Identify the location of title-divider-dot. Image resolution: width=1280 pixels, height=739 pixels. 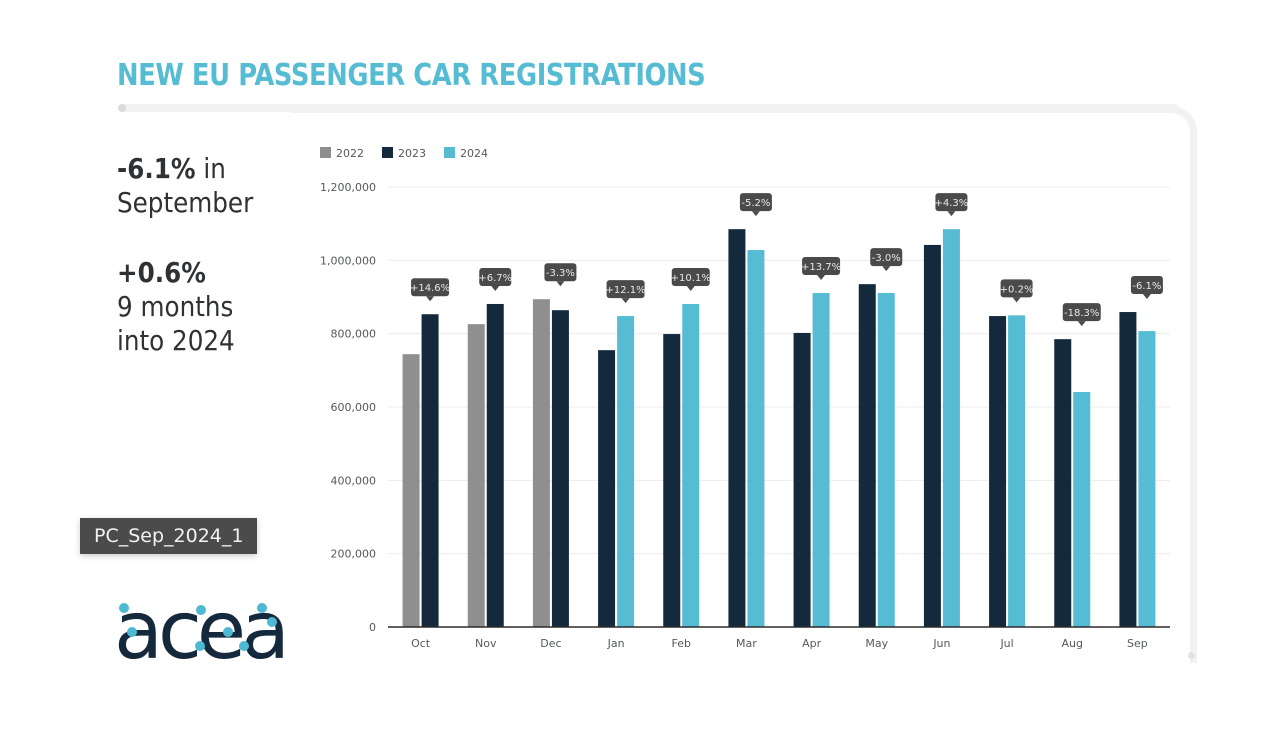
(122, 108).